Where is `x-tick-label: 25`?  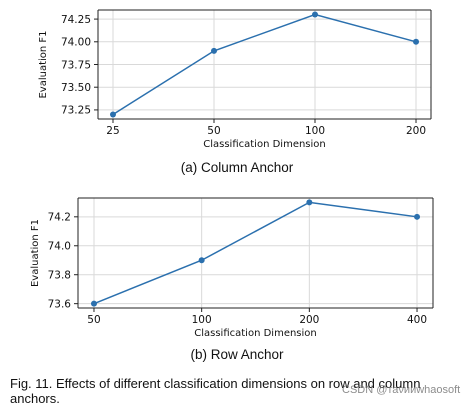 x-tick-label: 25 is located at coordinates (112, 131).